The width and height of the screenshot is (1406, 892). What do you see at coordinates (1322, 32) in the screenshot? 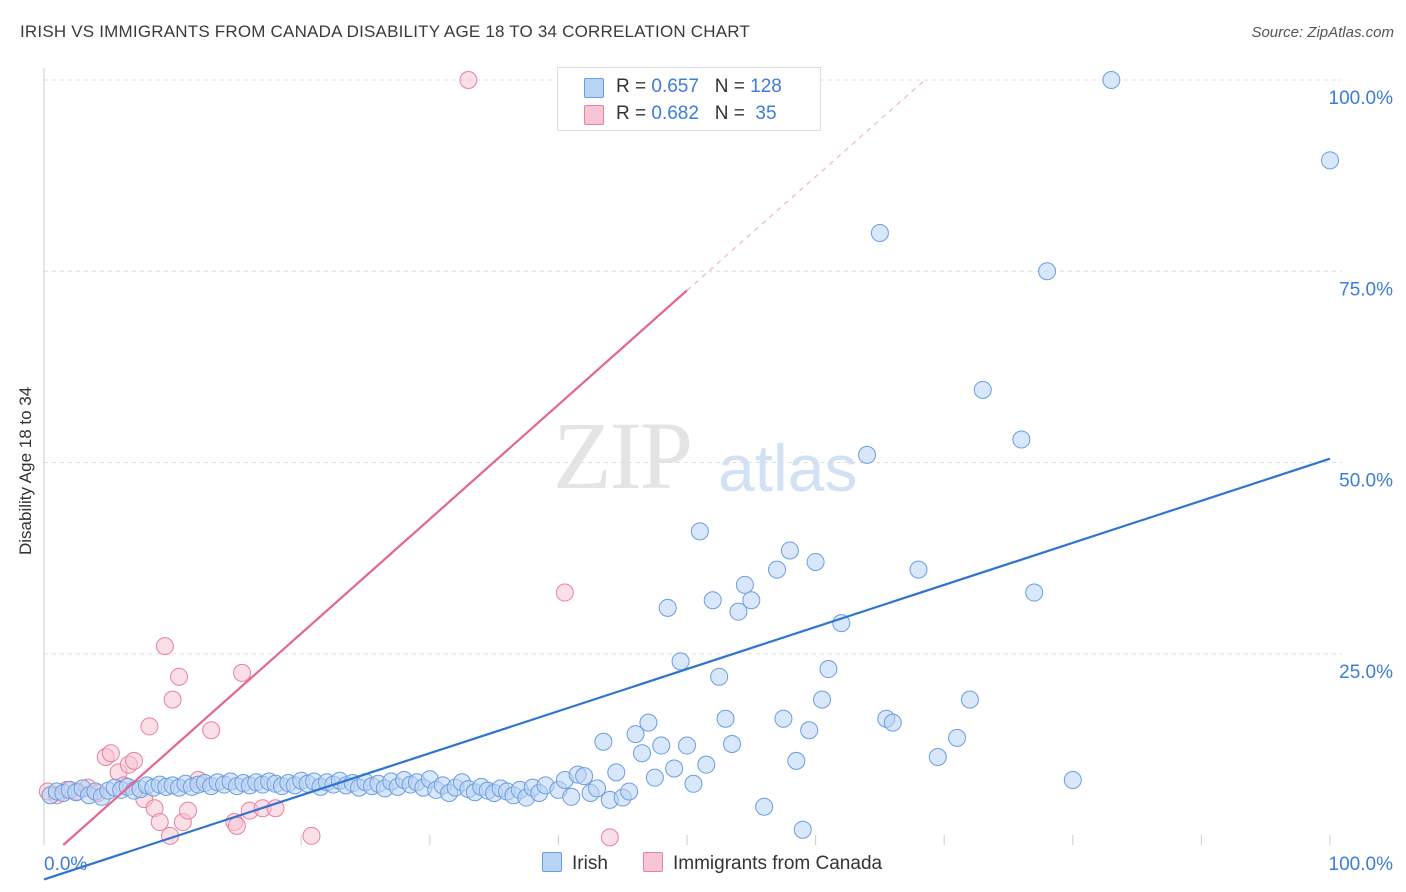
I see `source-label: Source: ZipAtlas.com` at bounding box center [1322, 32].